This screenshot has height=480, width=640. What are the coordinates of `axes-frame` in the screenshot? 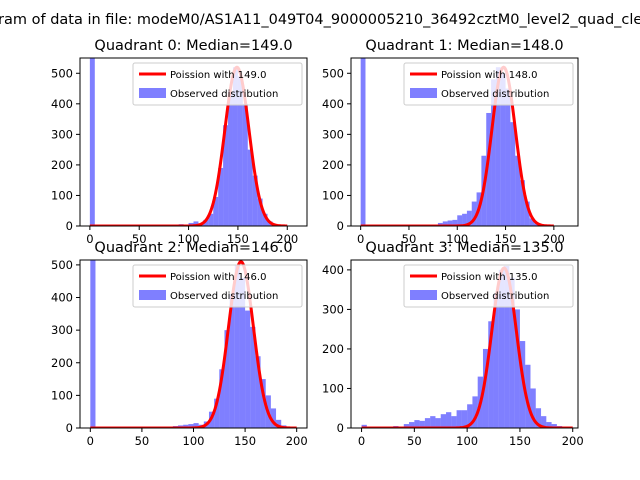 It's located at (193, 142).